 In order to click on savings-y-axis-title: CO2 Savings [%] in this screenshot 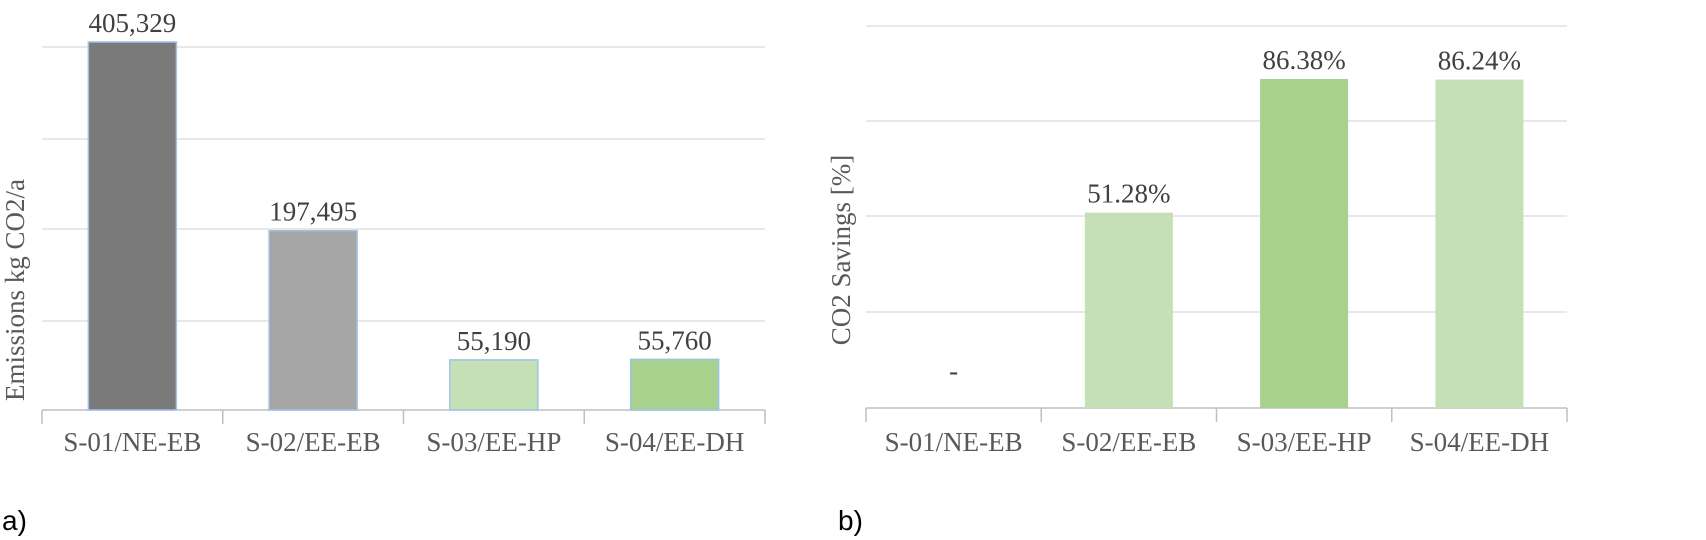, I will do `click(841, 250)`.